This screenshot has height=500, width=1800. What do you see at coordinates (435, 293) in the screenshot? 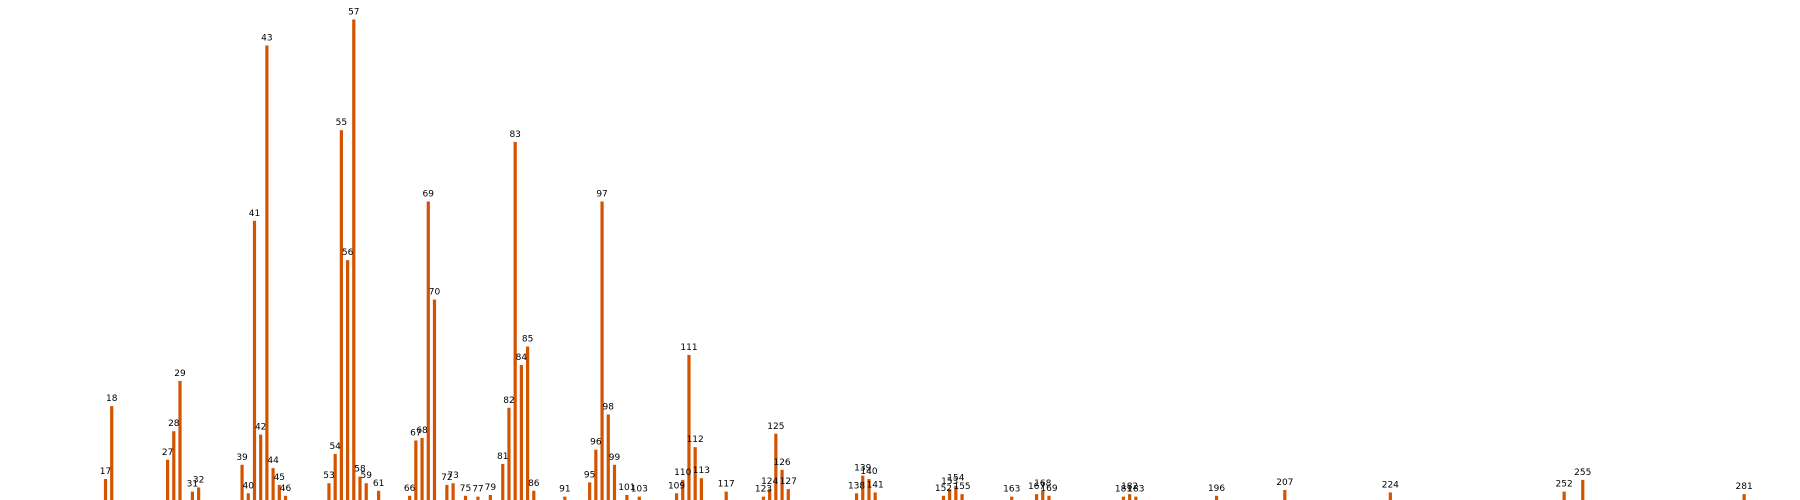
I see `bar-label-70: 70` at bounding box center [435, 293].